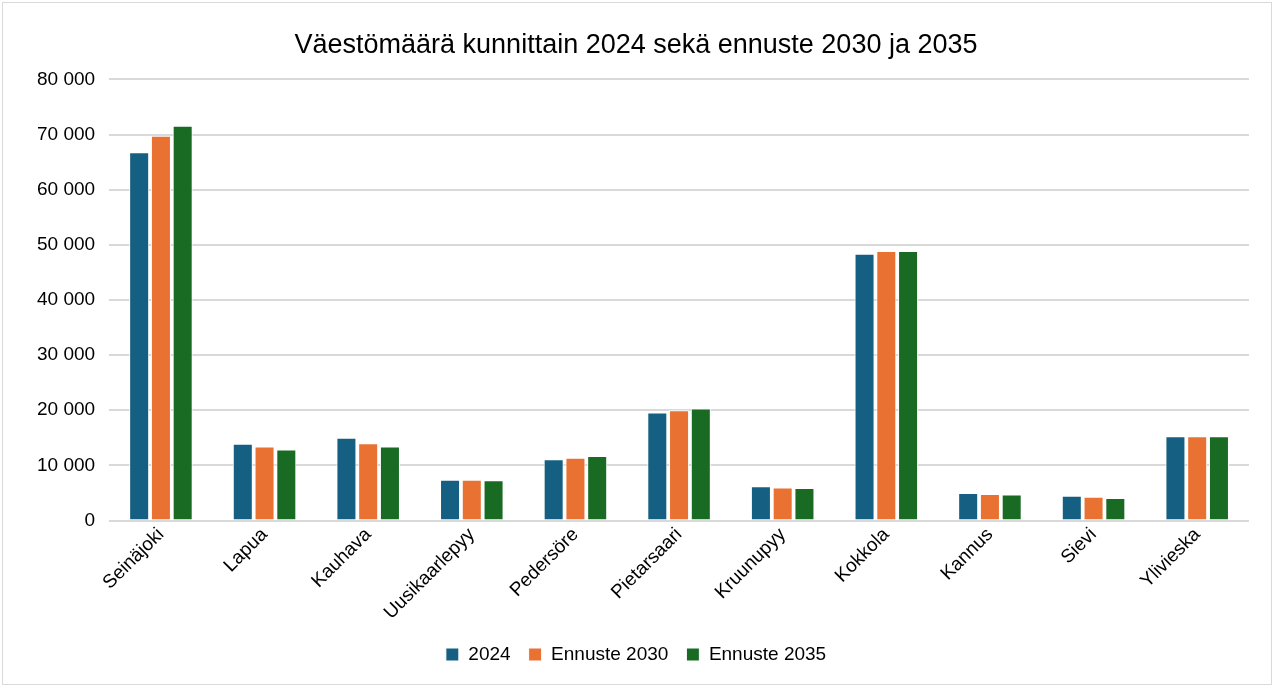 The image size is (1276, 689). I want to click on y-tick-label: 40 000, so click(66, 299).